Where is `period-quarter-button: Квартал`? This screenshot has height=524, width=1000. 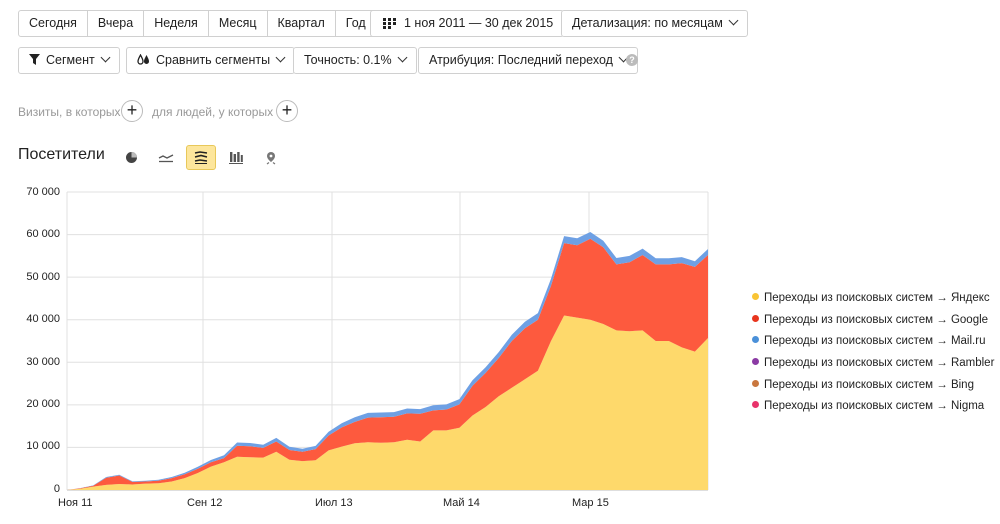
period-quarter-button: Квартал is located at coordinates (302, 23).